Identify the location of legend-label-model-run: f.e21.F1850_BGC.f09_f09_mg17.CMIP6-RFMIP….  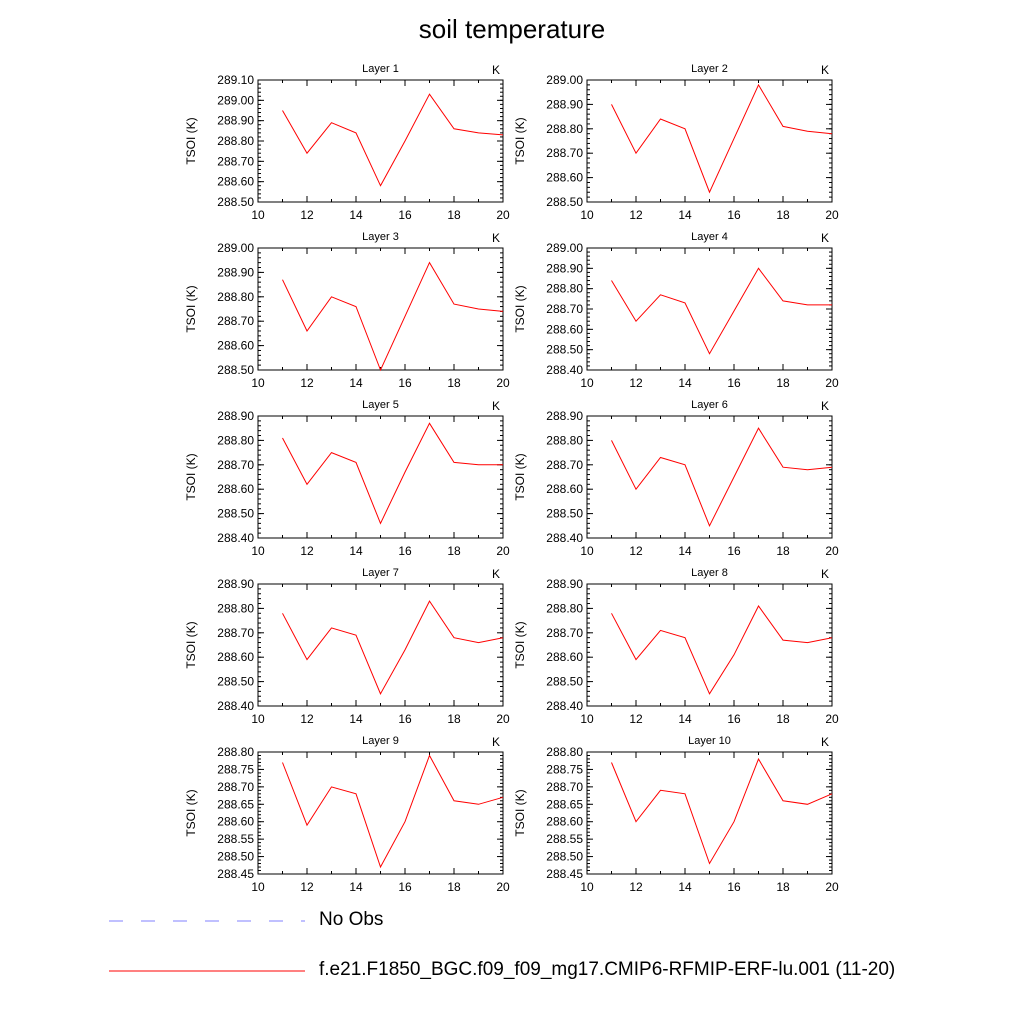
(607, 969).